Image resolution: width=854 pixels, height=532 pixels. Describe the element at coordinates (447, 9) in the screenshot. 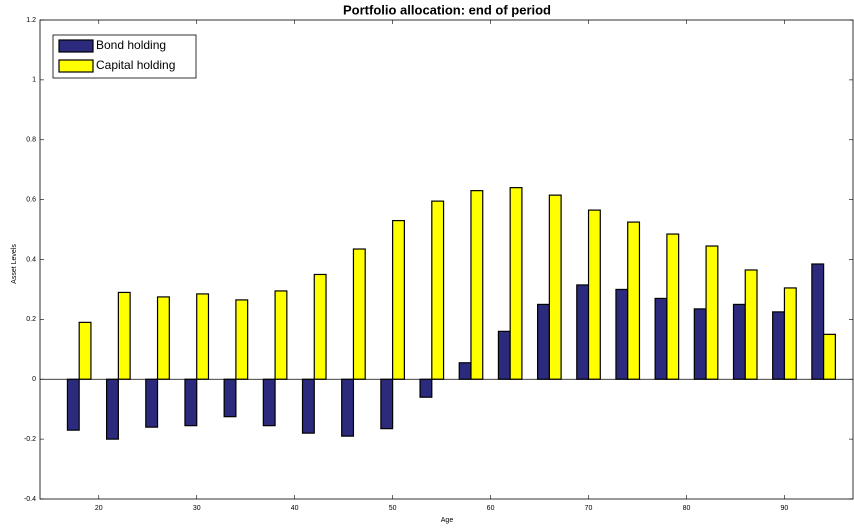

I see `chart-title: Portfolio allocation: end of period` at that location.